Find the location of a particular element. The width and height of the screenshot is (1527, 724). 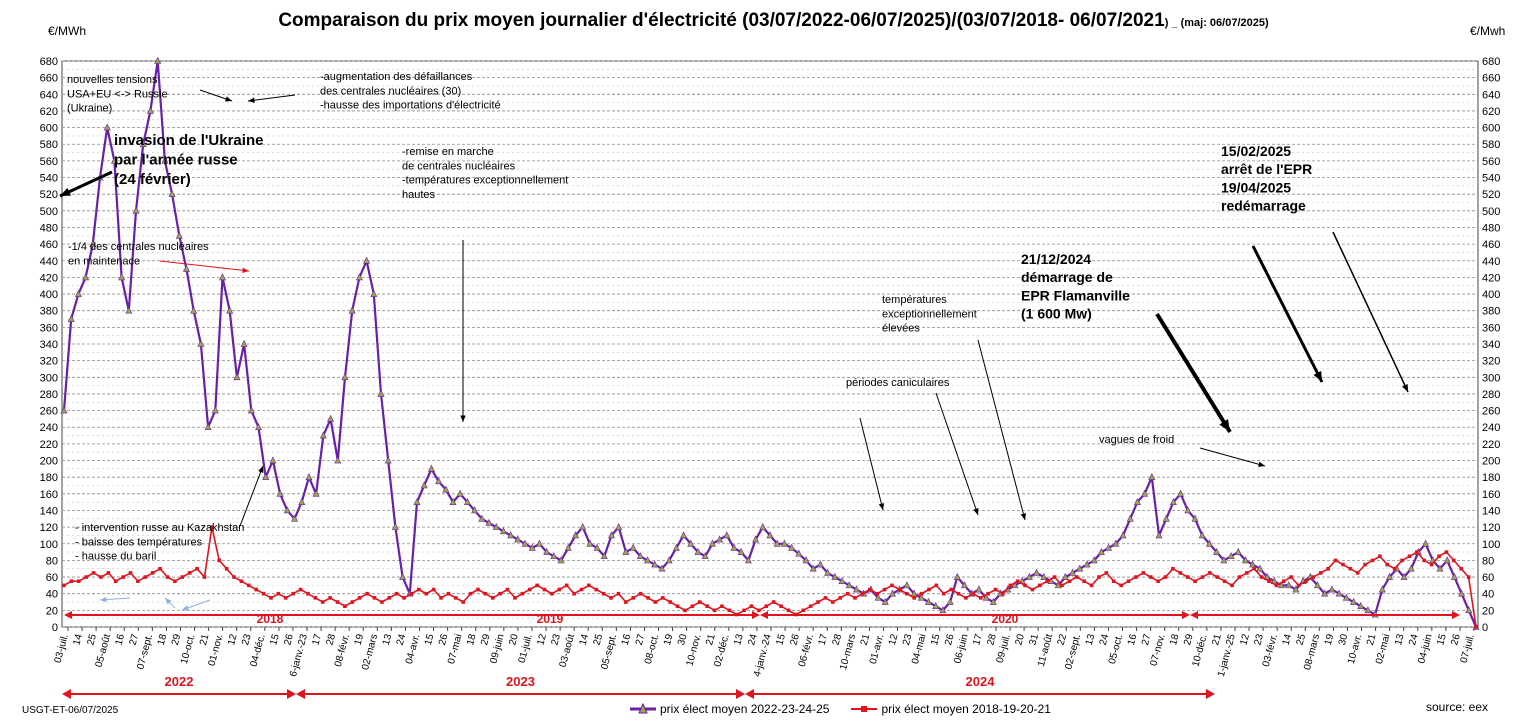

arrow-epr-arret is located at coordinates (1287, 314).